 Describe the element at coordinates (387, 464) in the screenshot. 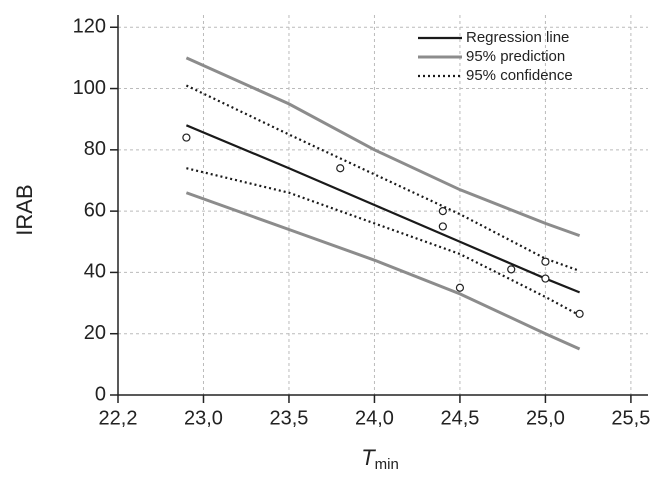

I see `x-axis-label-sub: min` at that location.